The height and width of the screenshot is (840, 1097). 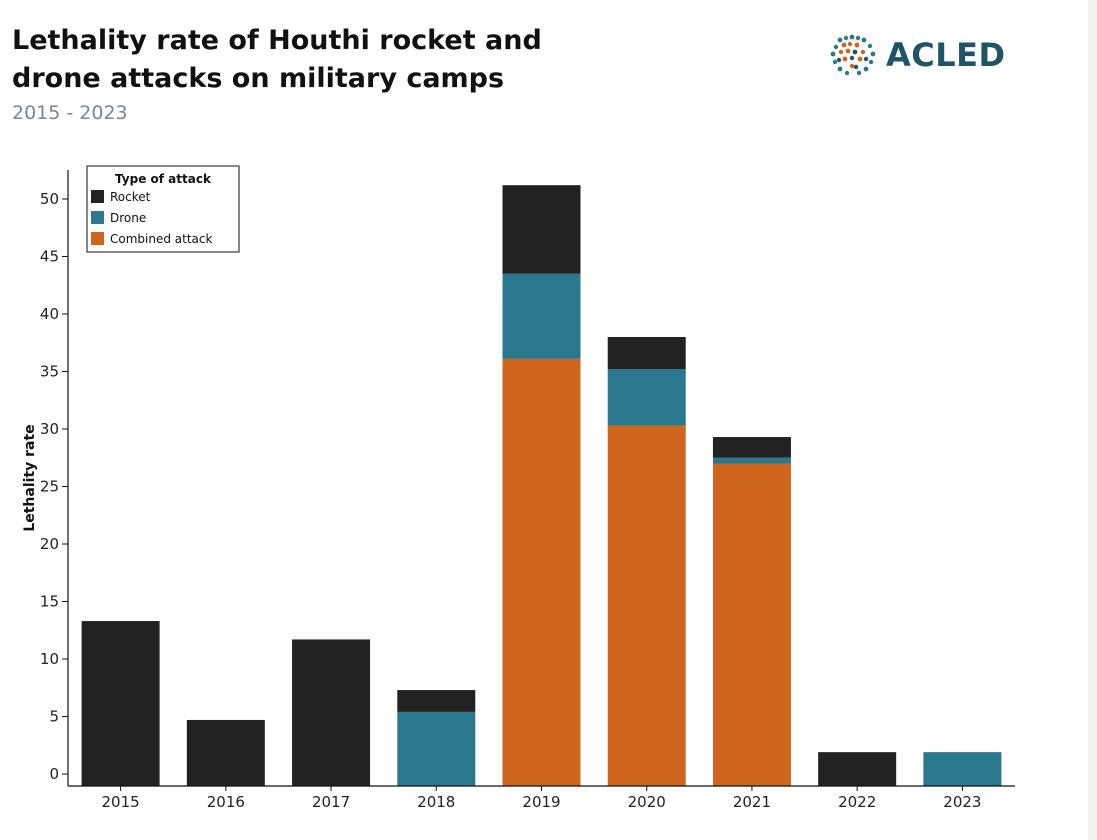 I want to click on bar-combined-attack-2021, so click(x=751, y=624).